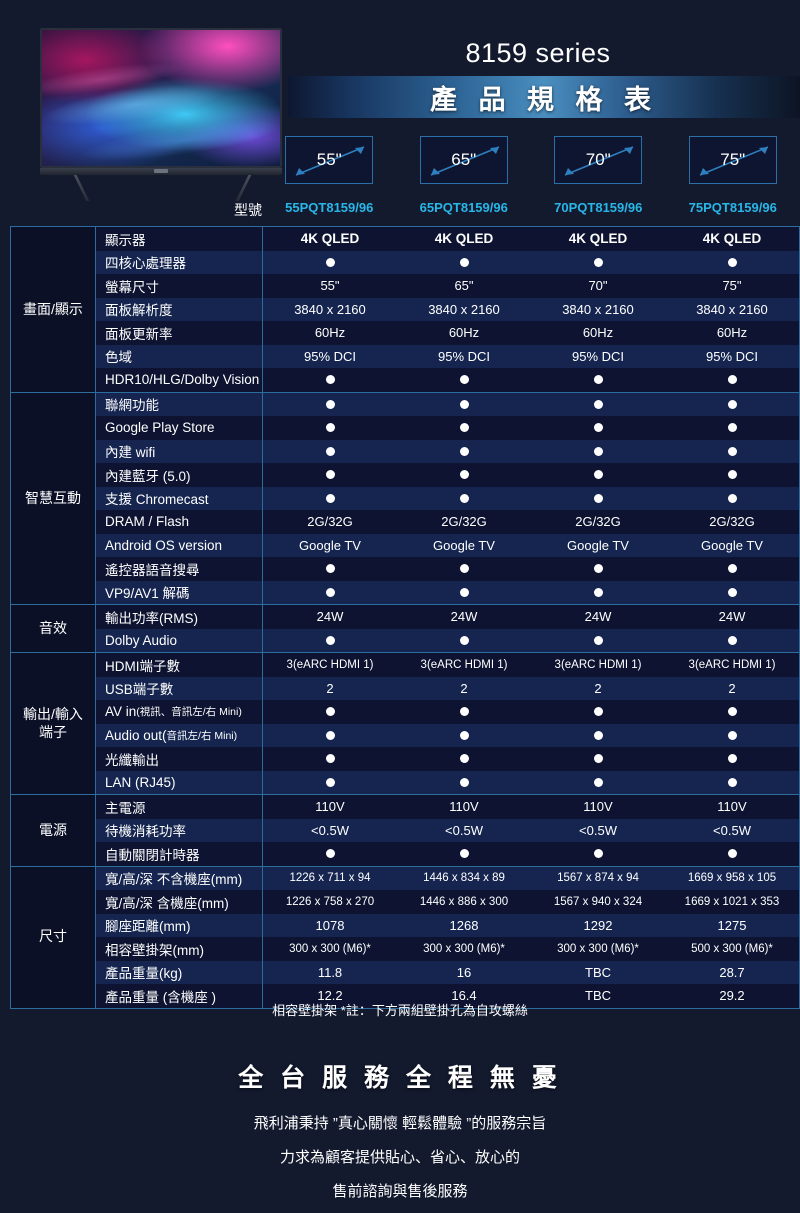 The image size is (800, 1213). What do you see at coordinates (598, 948) in the screenshot?
I see `spec-value: 300 x 300 (M6)*` at bounding box center [598, 948].